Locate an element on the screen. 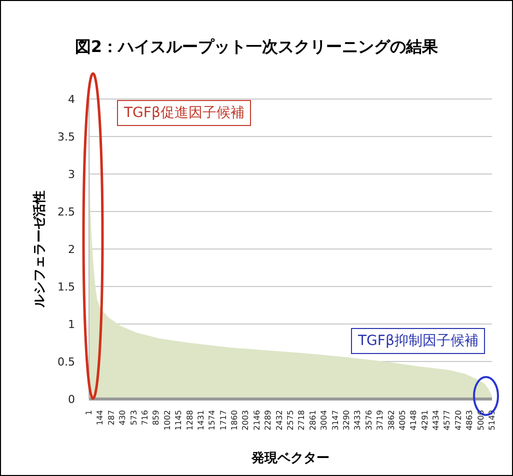 The image size is (513, 476). x-tick-label: 2003 is located at coordinates (245, 420).